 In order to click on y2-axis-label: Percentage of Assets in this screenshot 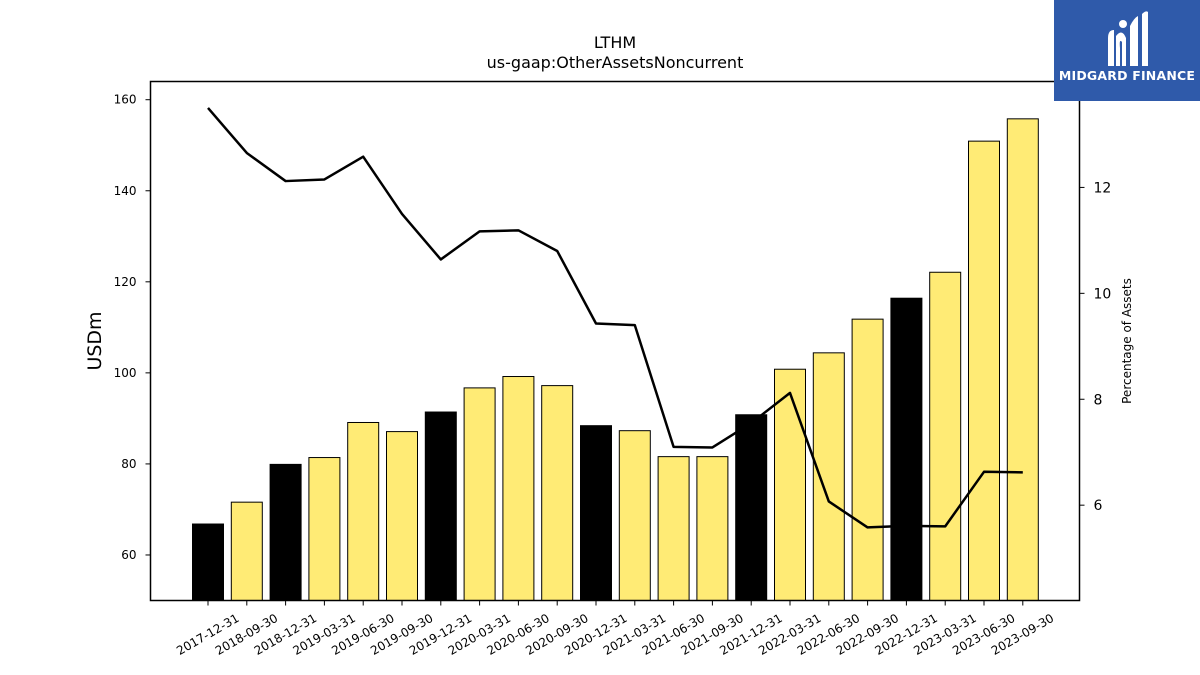, I will do `click(1127, 341)`.